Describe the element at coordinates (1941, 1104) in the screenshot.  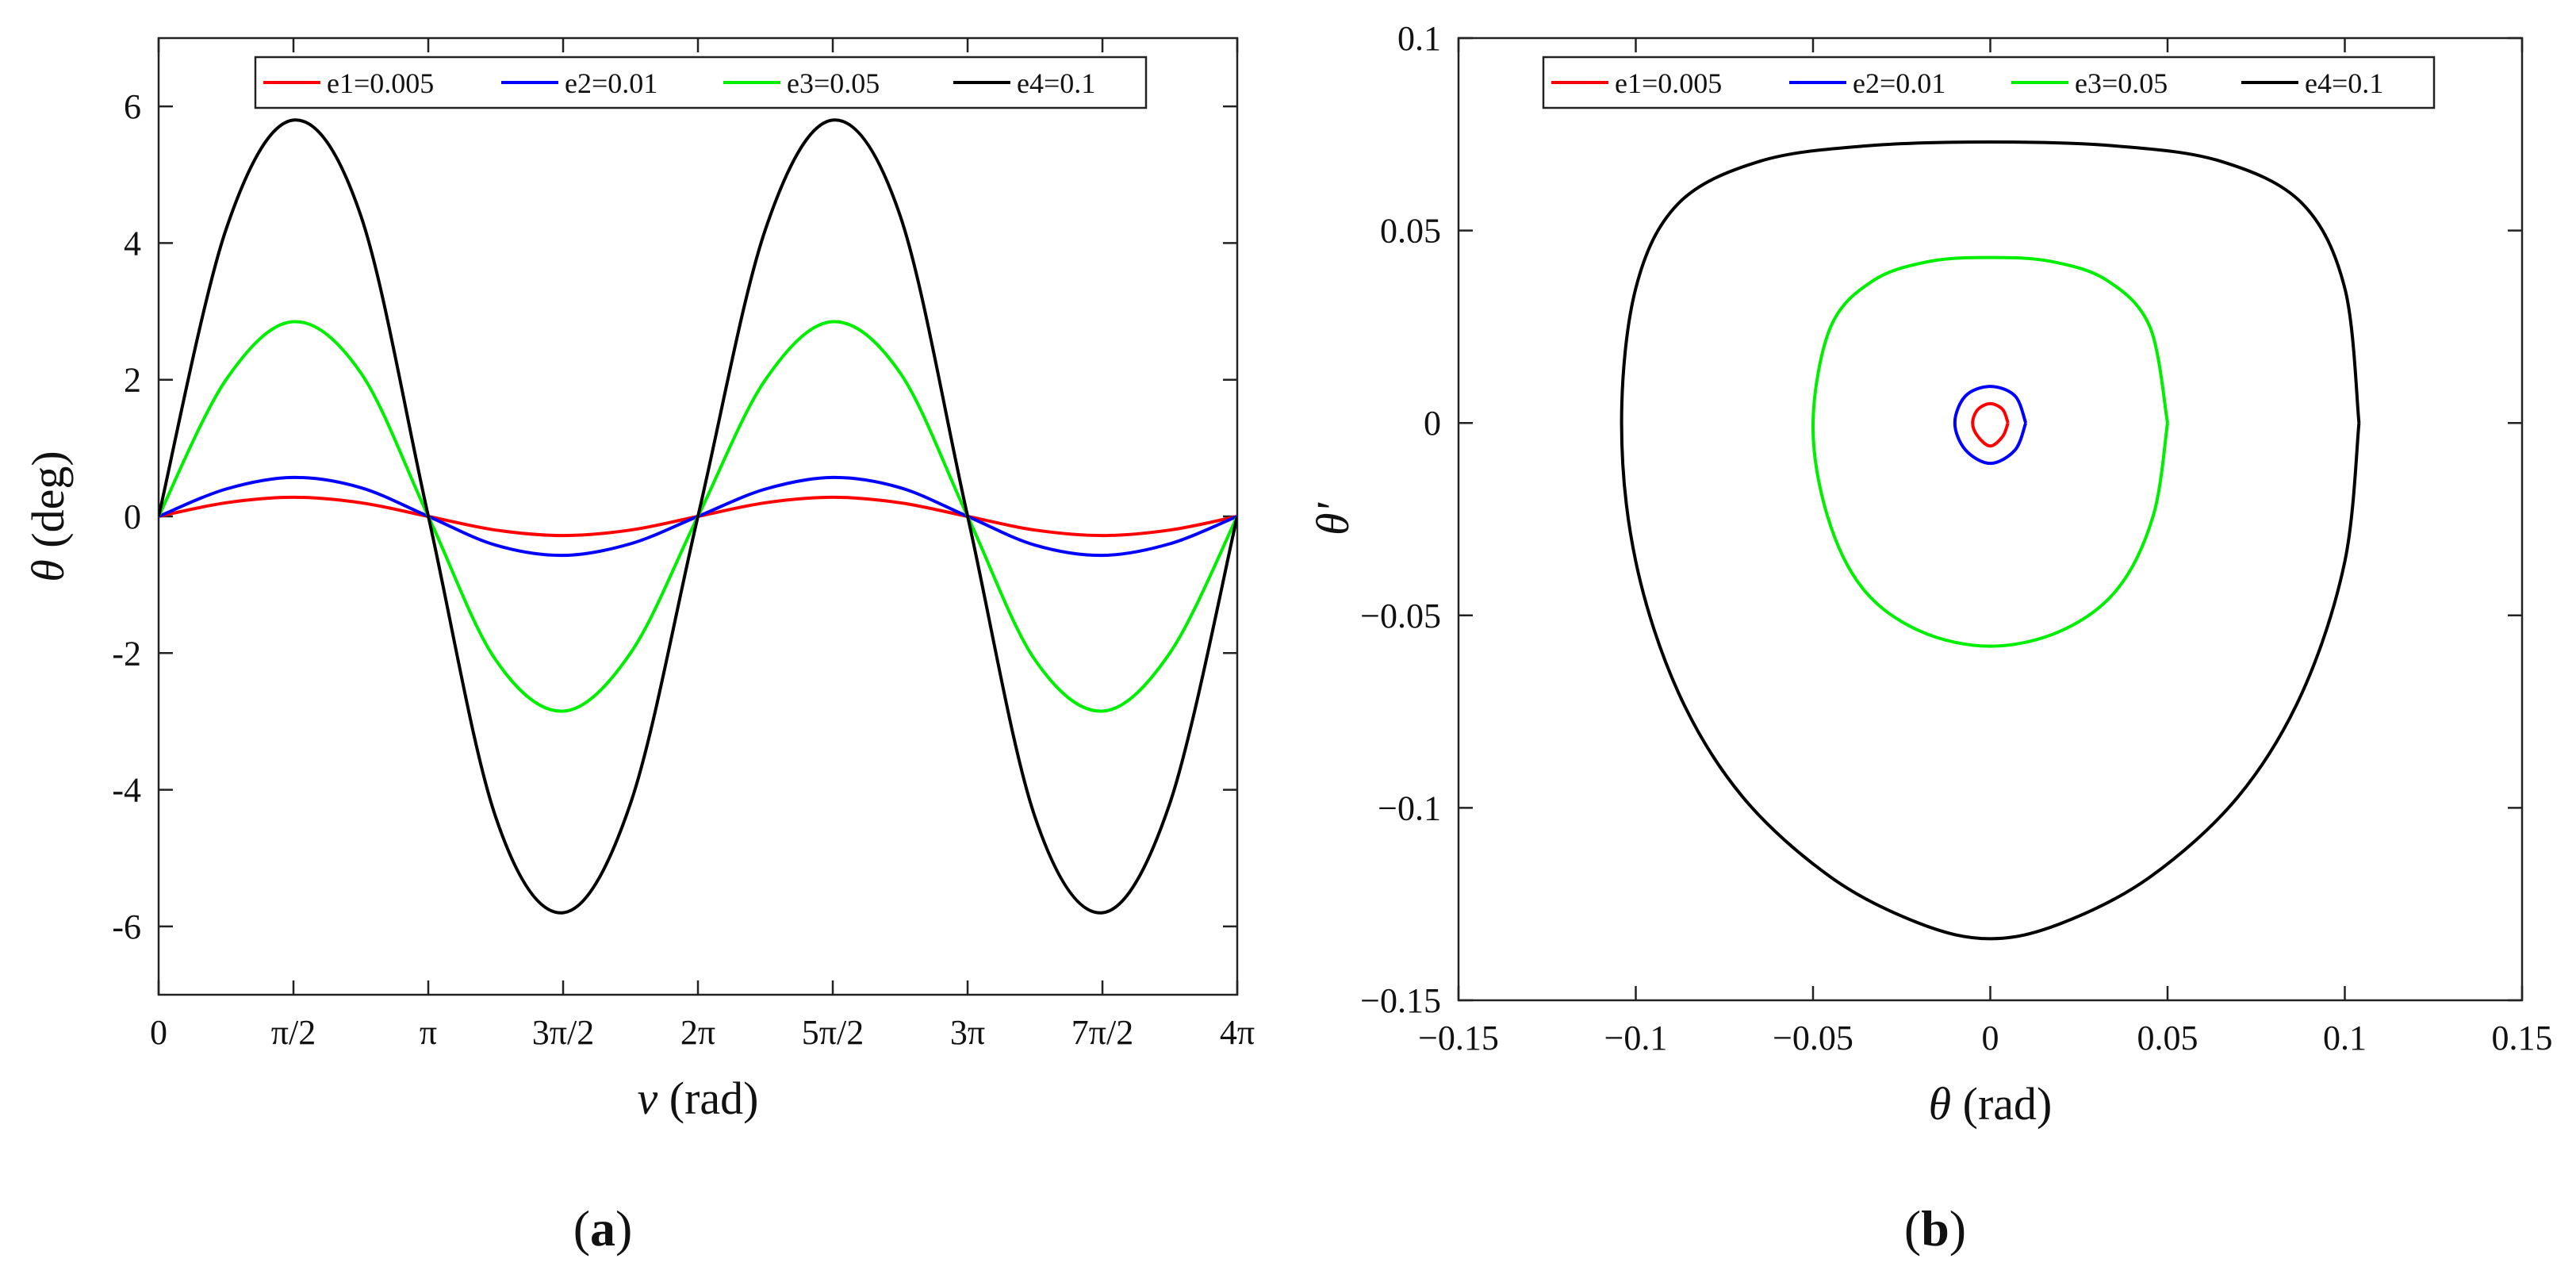
I see `x-axis-symbol: θ` at that location.